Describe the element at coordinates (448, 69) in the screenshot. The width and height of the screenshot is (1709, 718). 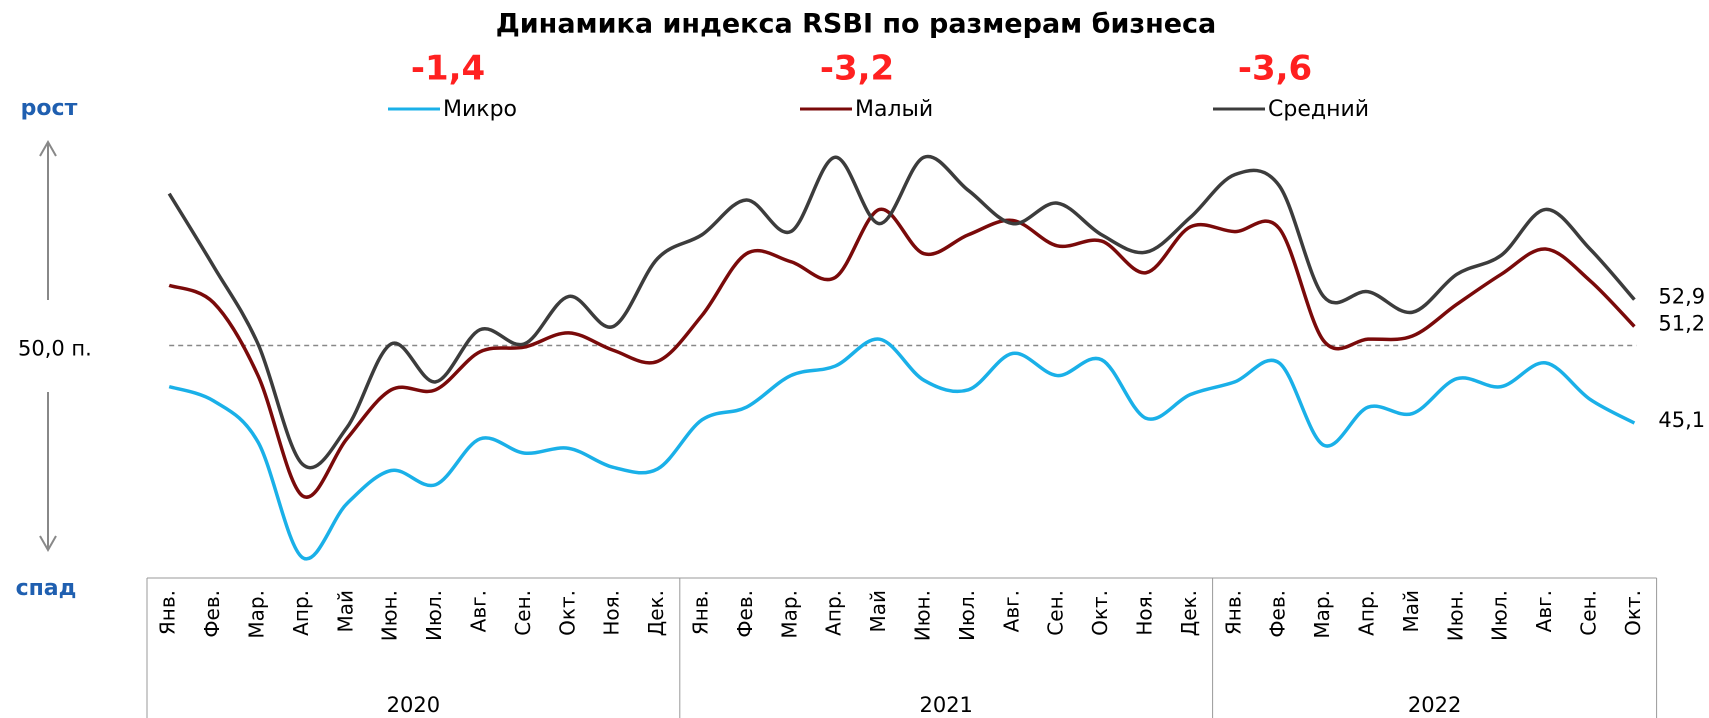
I see `annotation: -1,4` at that location.